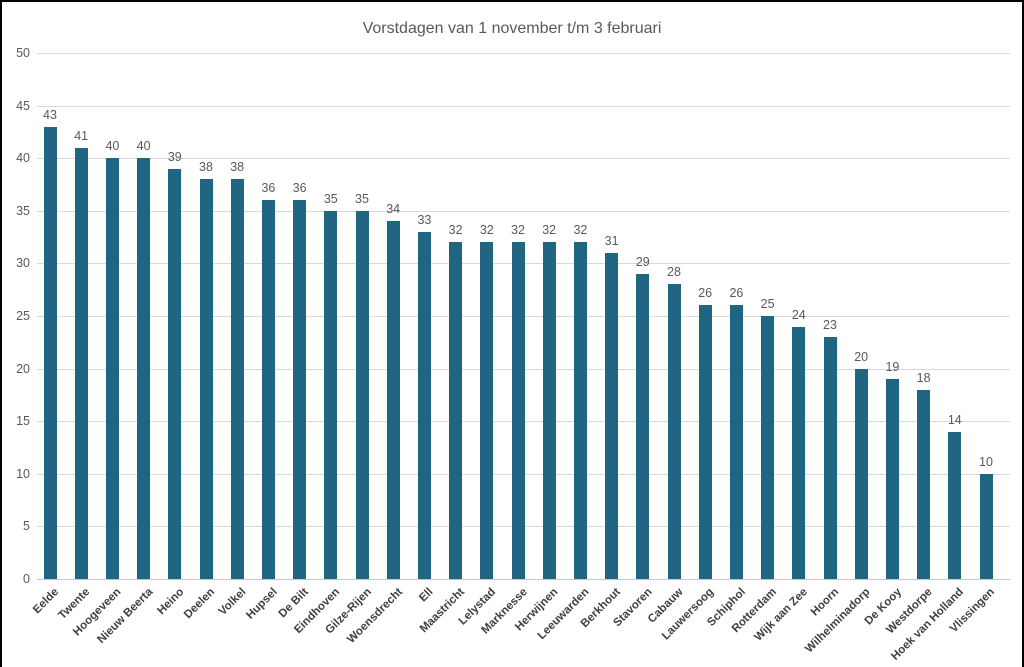 This screenshot has height=667, width=1024. I want to click on y-tick-label: 5, so click(26, 526).